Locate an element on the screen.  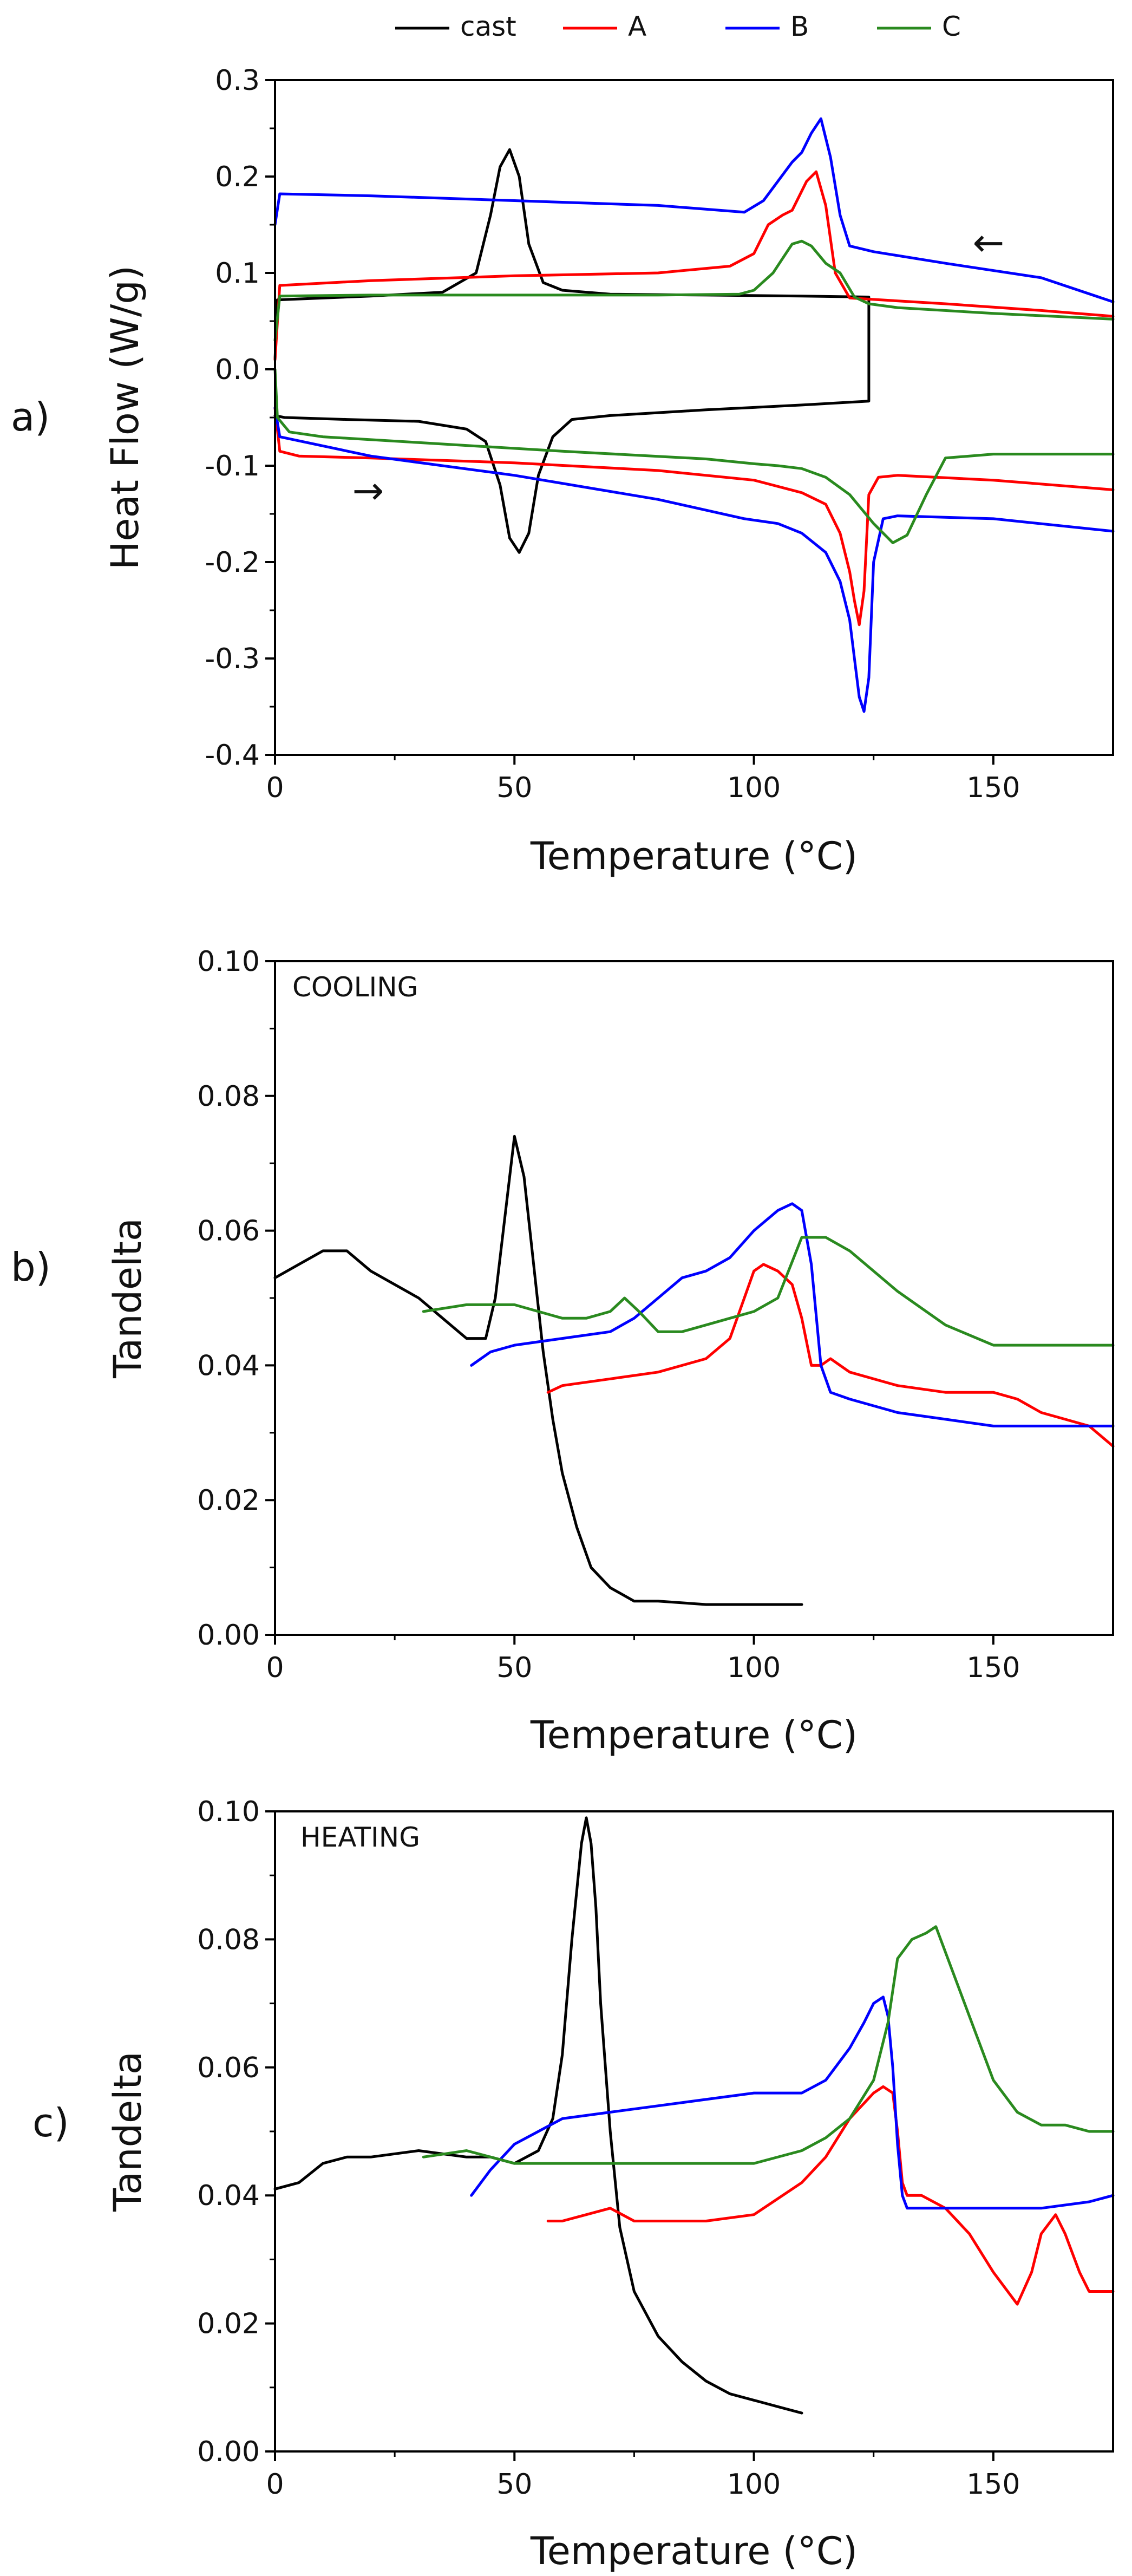
heating-direction-arrow: → is located at coordinates (368, 490).